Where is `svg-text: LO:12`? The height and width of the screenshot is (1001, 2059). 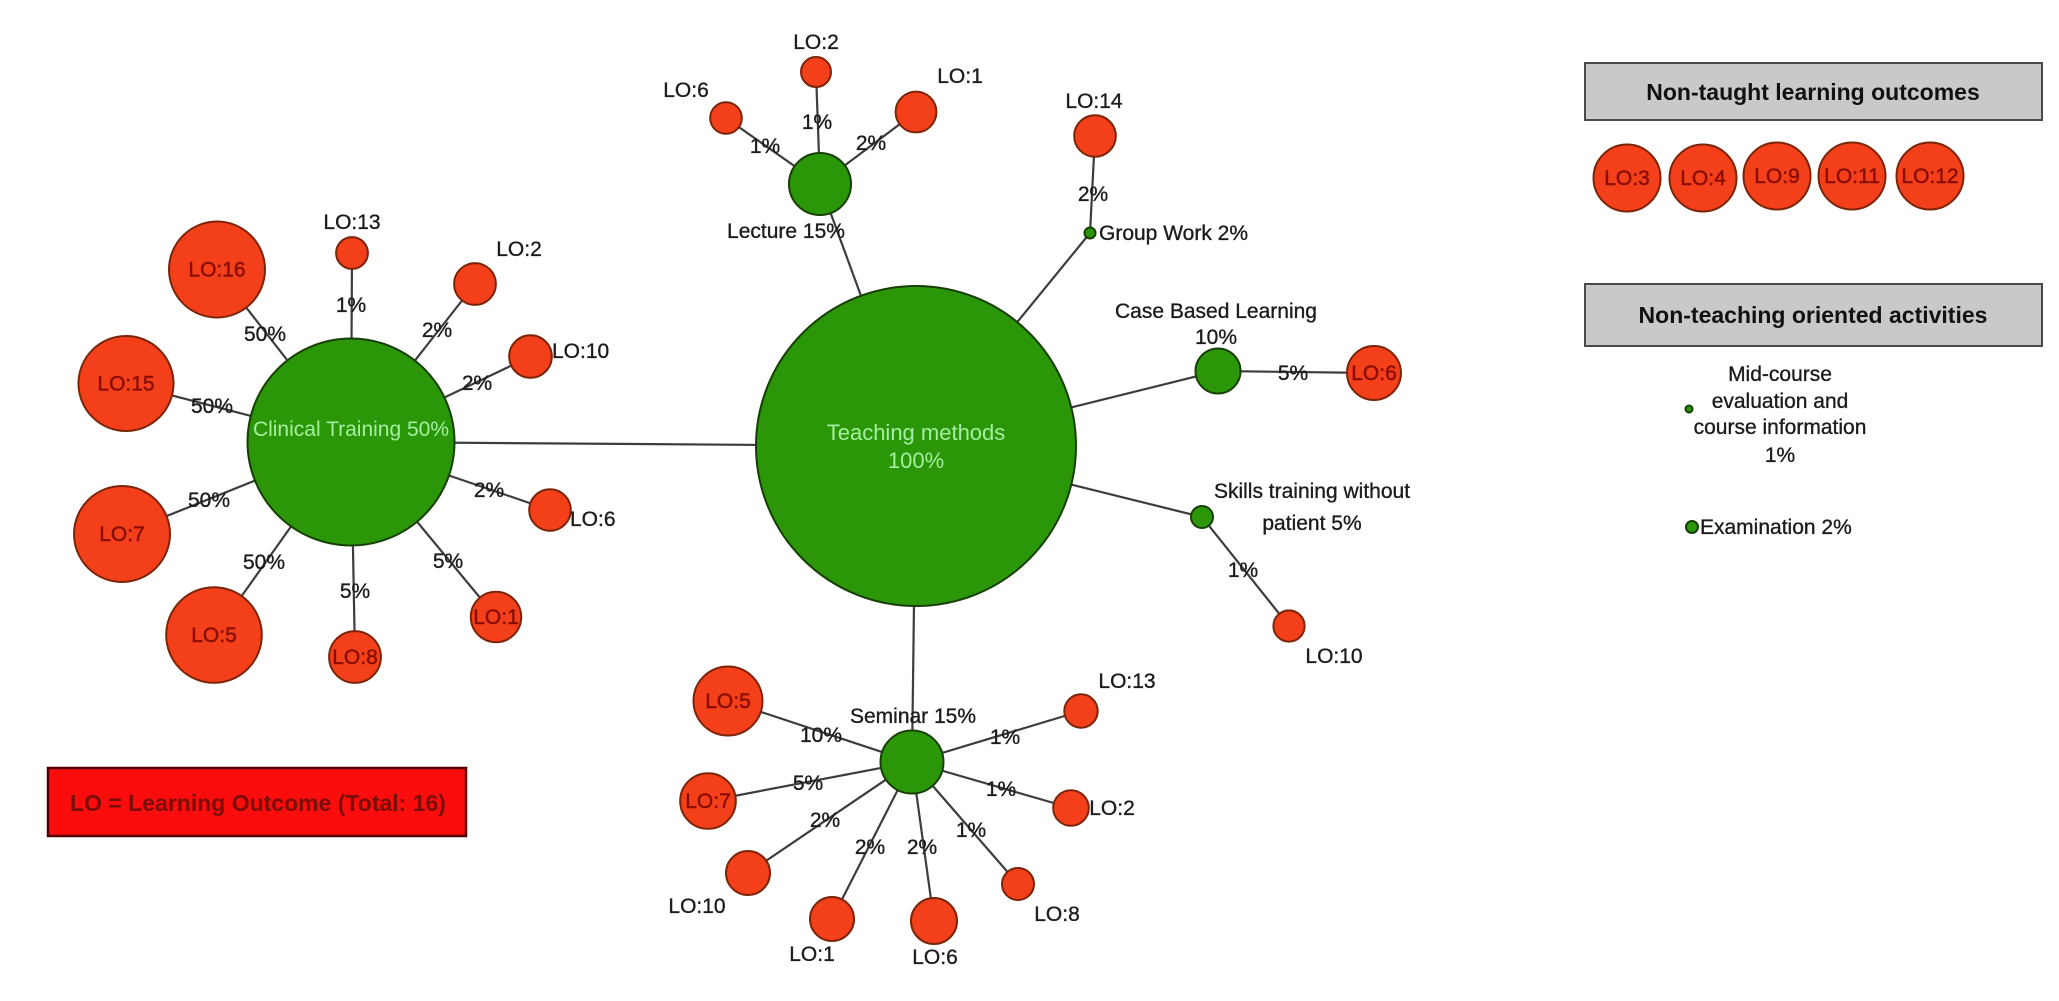 svg-text: LO:12 is located at coordinates (1929, 176).